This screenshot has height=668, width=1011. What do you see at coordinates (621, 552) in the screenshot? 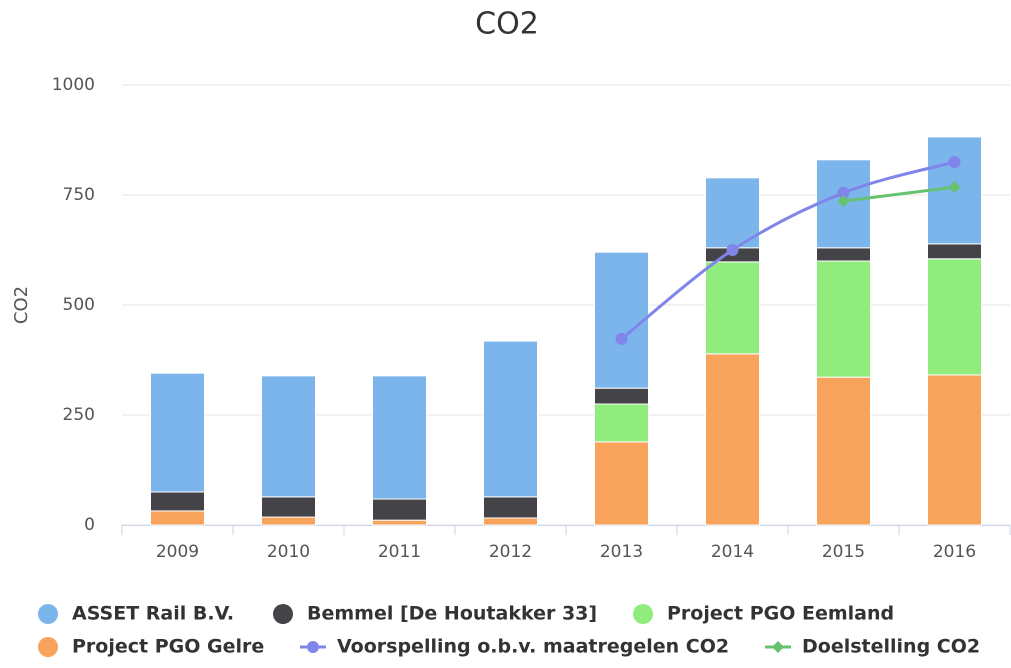
I see `x-tick-label: 2013` at bounding box center [621, 552].